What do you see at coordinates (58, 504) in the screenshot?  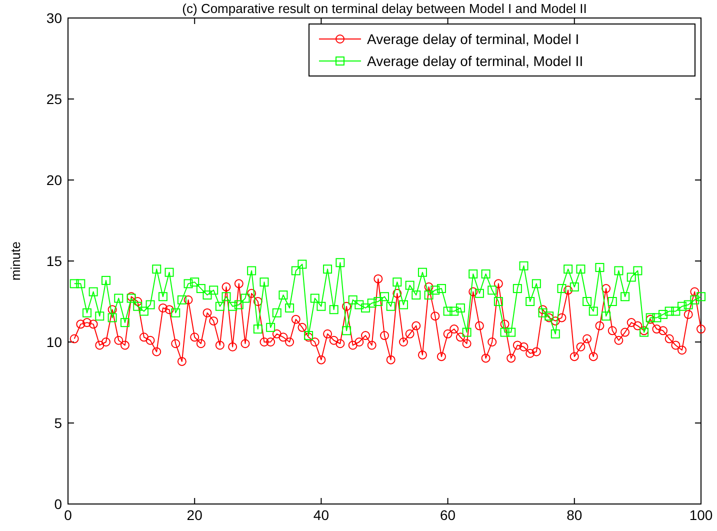 I see `y-tick-label: 0` at bounding box center [58, 504].